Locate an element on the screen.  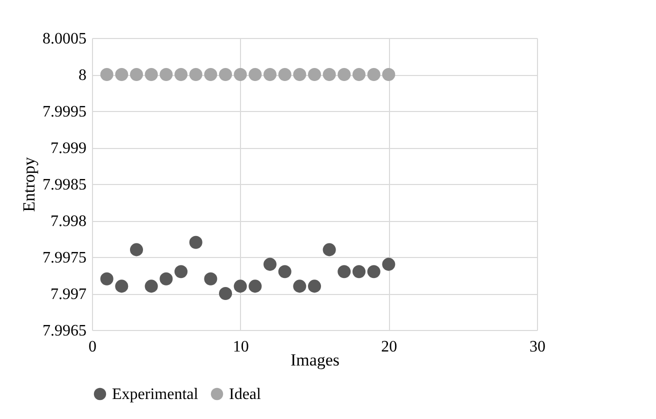
y-tick-label: 8.0005 is located at coordinates (64, 39).